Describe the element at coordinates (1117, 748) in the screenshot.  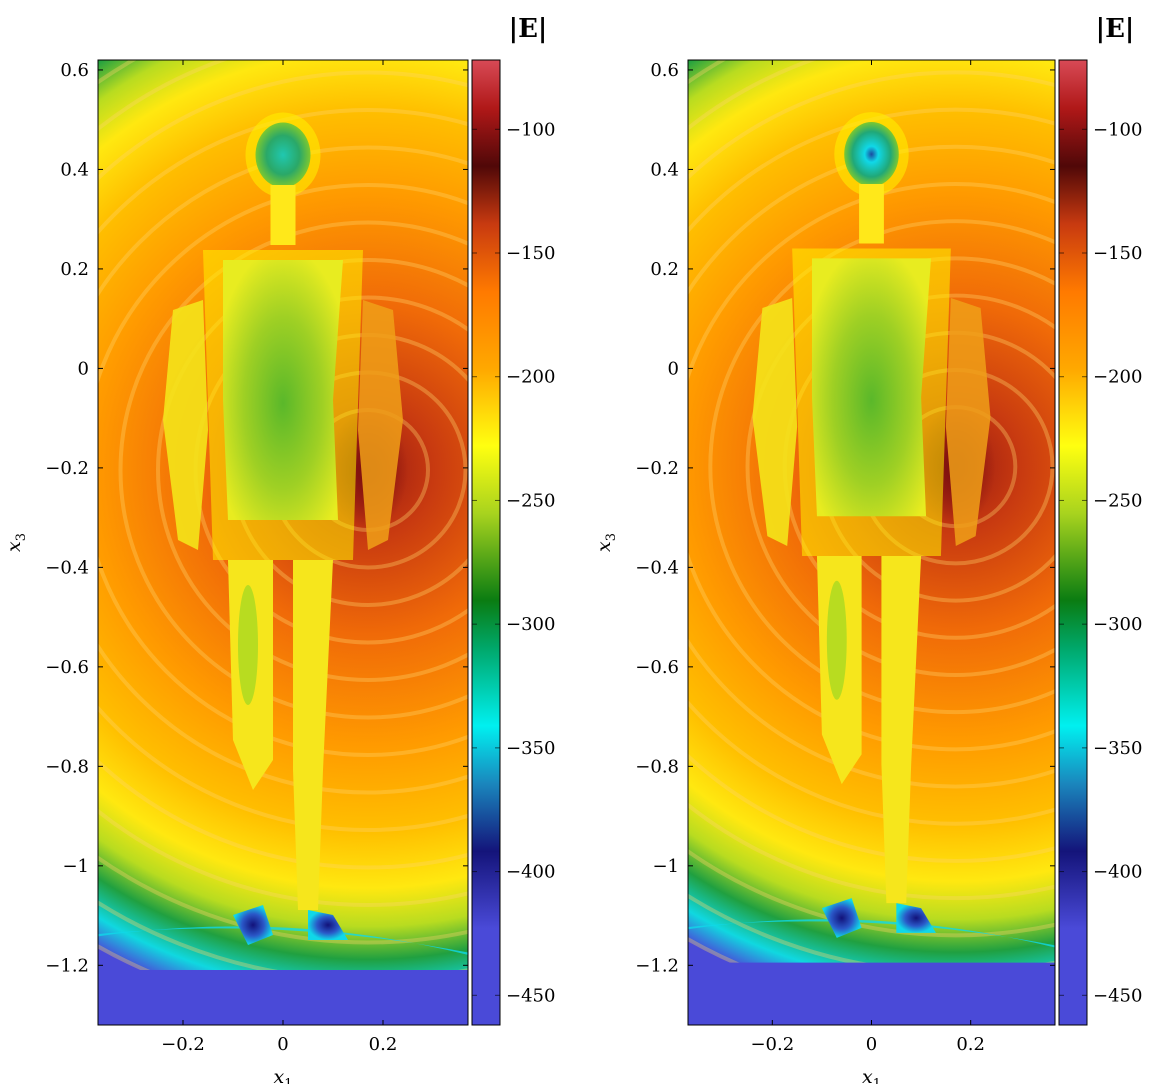
I see `colorbar-tick-label: −350` at that location.